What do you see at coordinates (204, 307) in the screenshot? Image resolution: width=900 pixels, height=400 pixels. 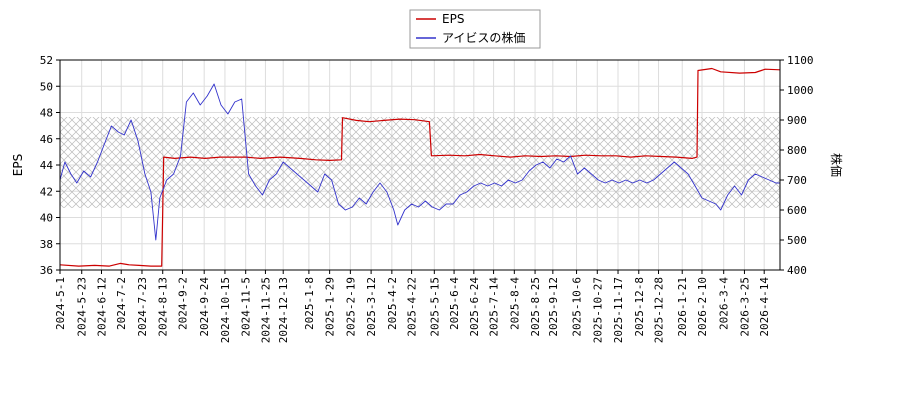 I see `x-tick-label: 2024-9-24` at bounding box center [204, 307].